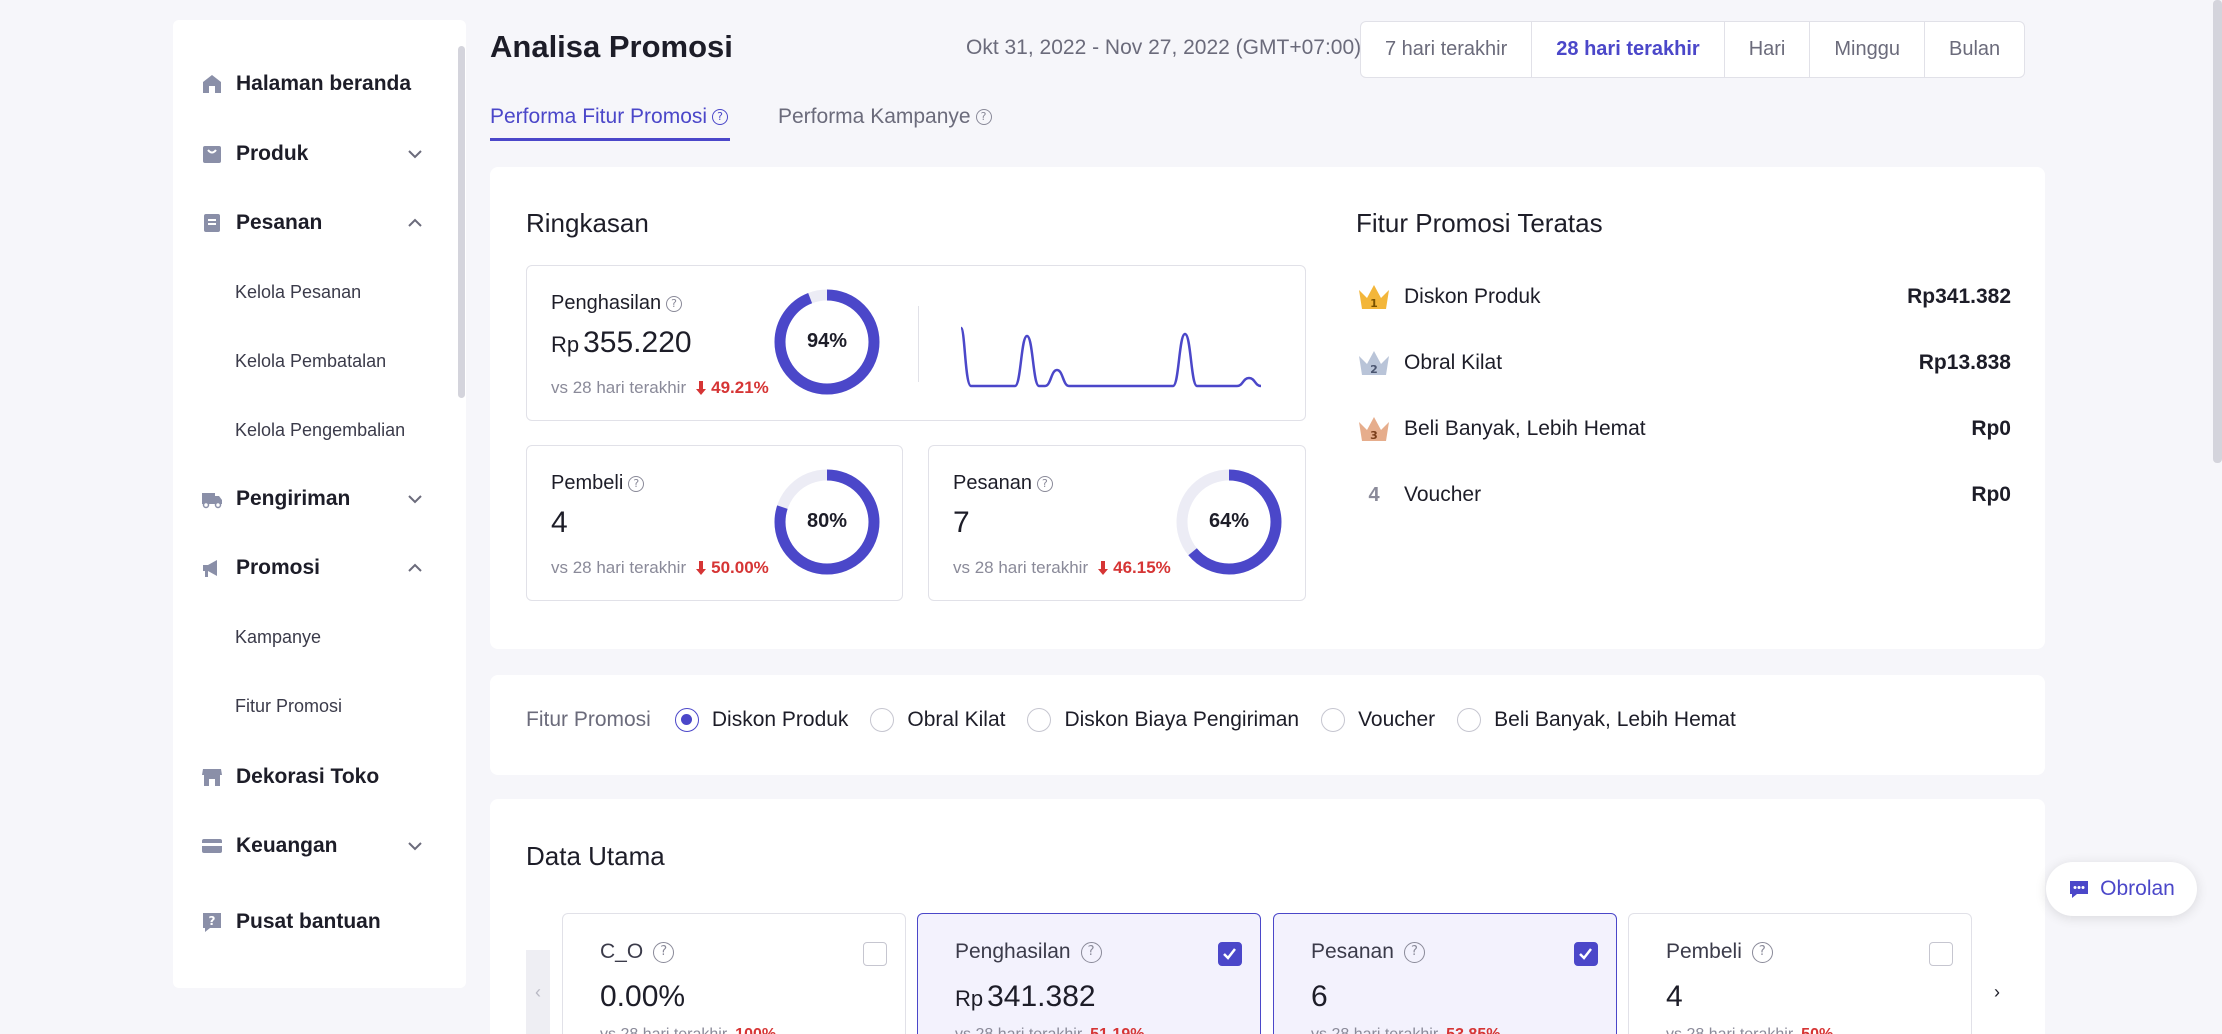  I want to click on kpi-compare: vs 28 hari terakhir 100%, so click(688, 1030).